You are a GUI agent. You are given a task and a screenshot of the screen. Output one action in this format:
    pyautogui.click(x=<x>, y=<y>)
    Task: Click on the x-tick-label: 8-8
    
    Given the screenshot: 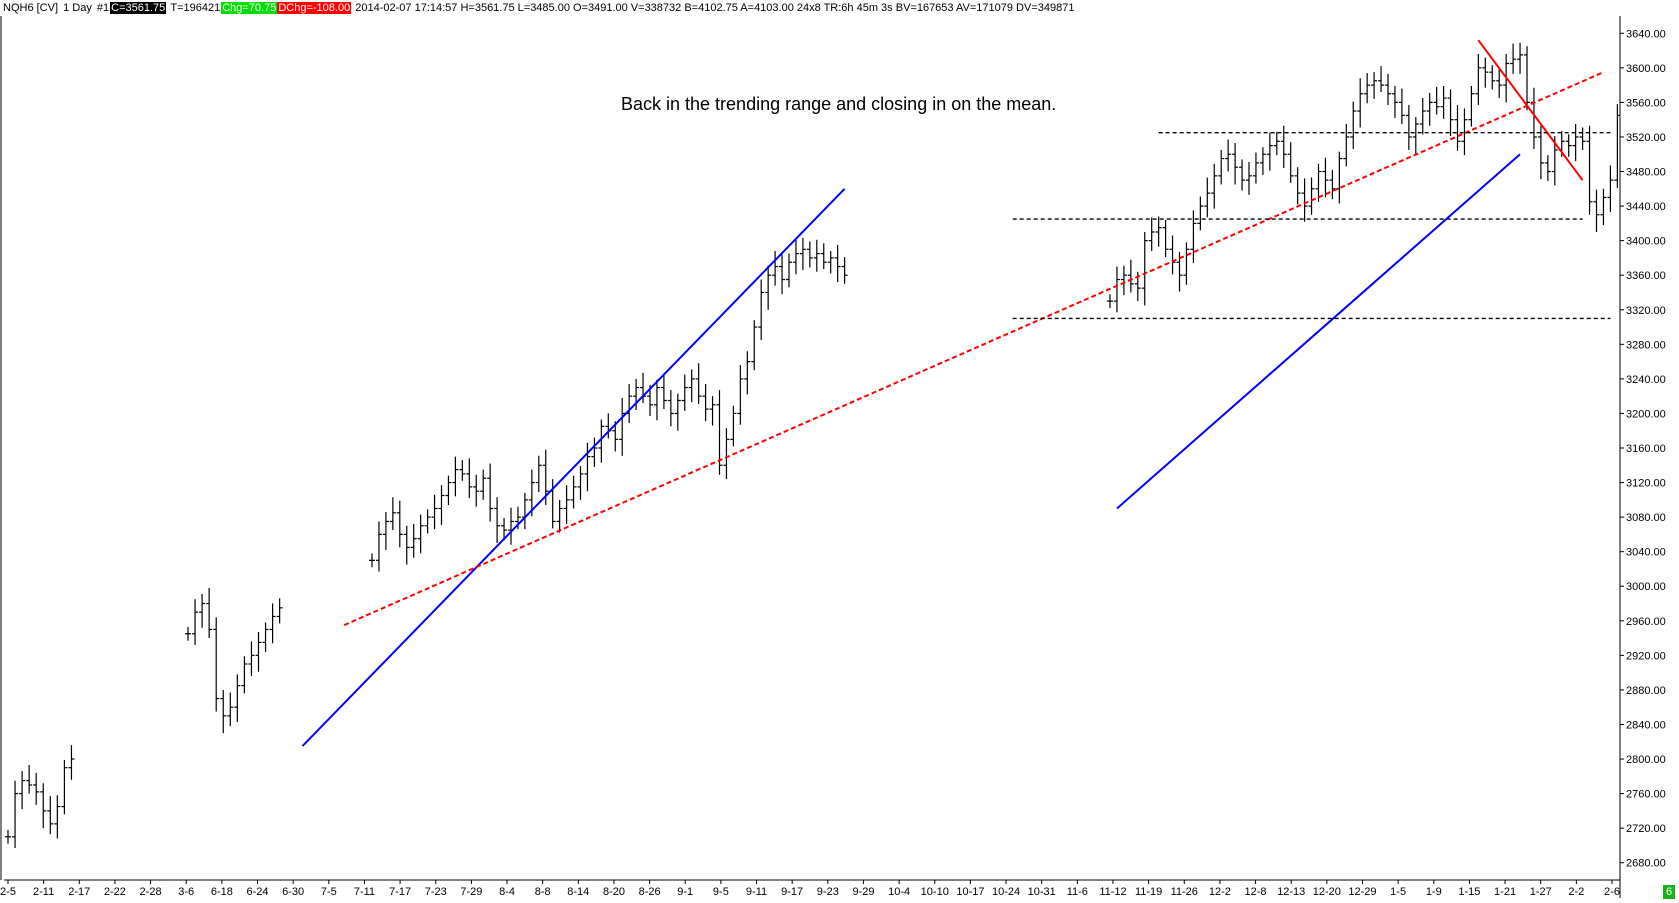 What is the action you would take?
    pyautogui.click(x=543, y=892)
    